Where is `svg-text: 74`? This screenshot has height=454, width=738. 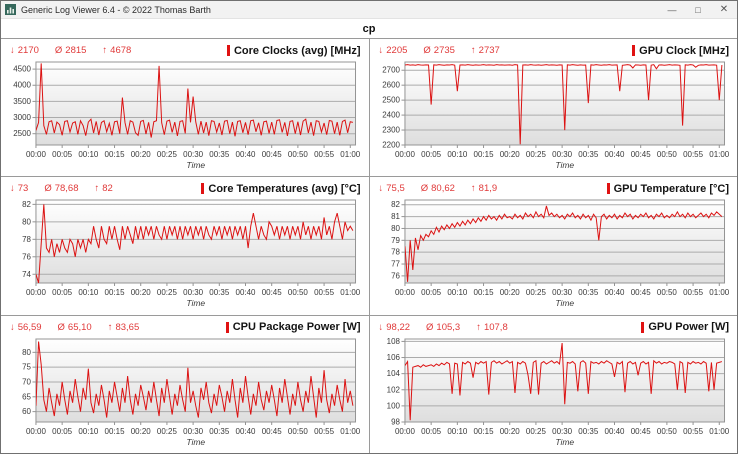
svg-text: 74 is located at coordinates (26, 274).